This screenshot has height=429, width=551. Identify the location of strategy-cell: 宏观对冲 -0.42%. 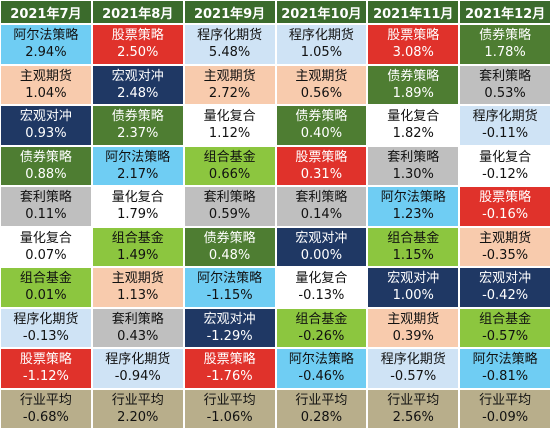
(505, 287).